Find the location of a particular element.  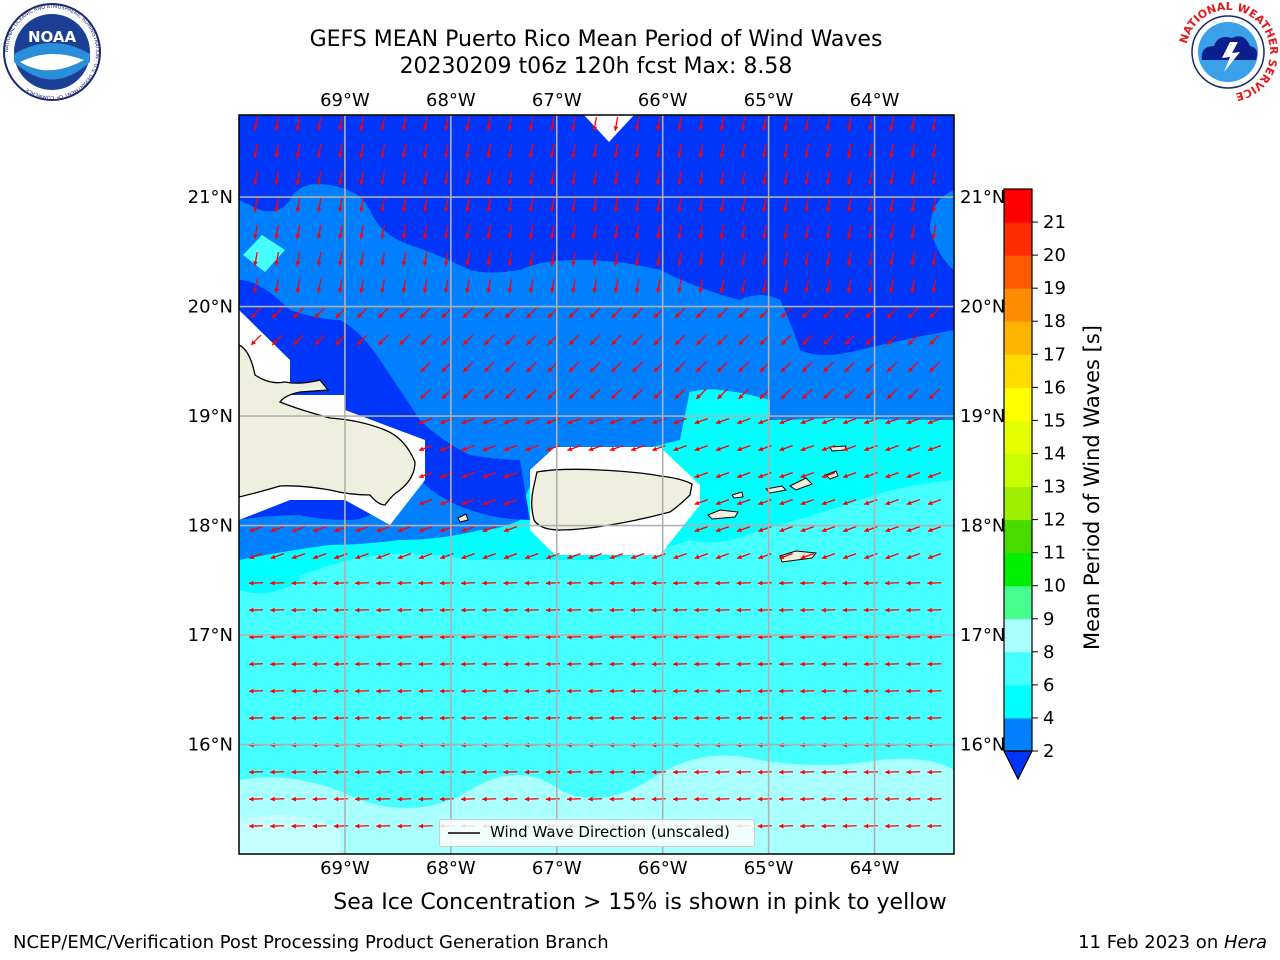

colorbar-extend-min is located at coordinates (1018, 765).